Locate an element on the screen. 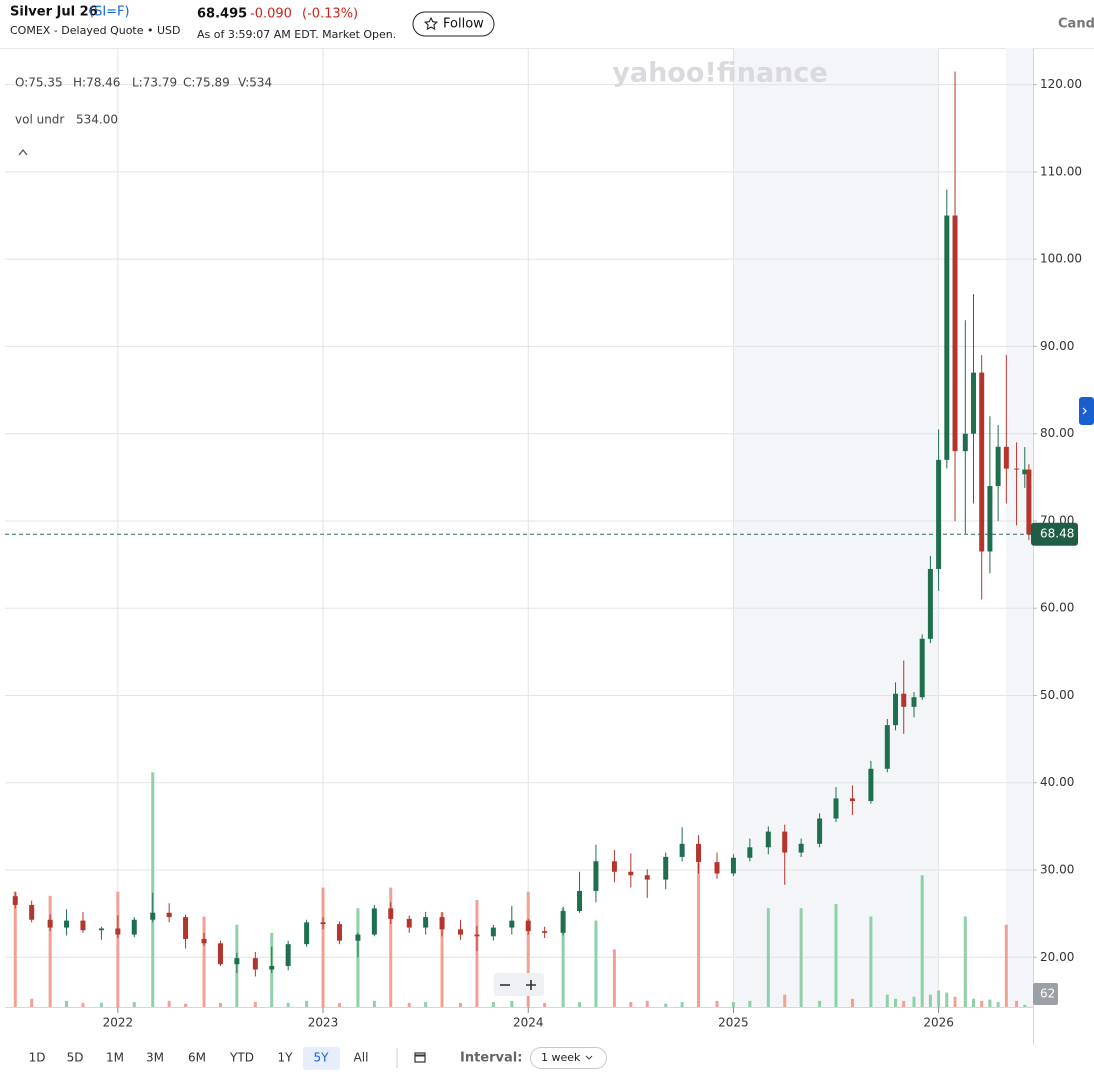 The width and height of the screenshot is (1094, 1077). follow-label: Follow is located at coordinates (463, 24).